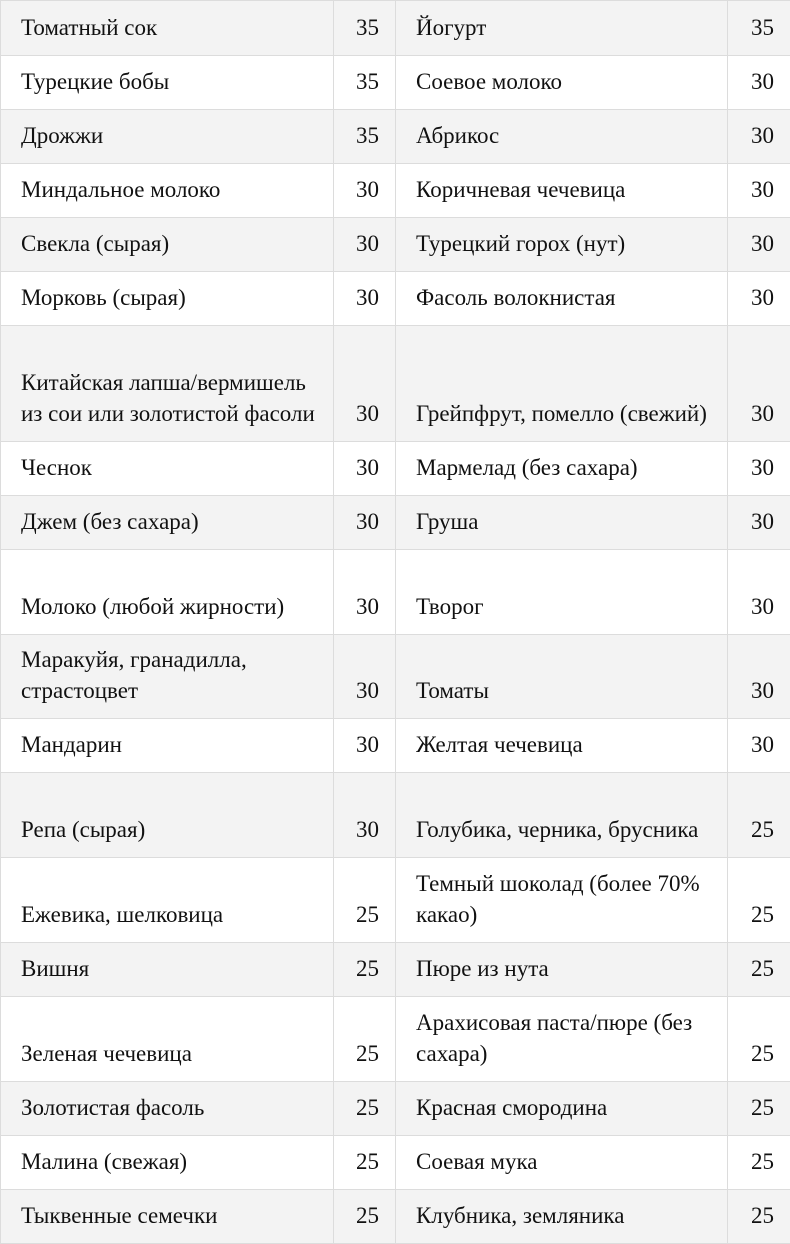 This screenshot has height=1244, width=790. I want to click on food-name-cell: Мандарин, so click(167, 746).